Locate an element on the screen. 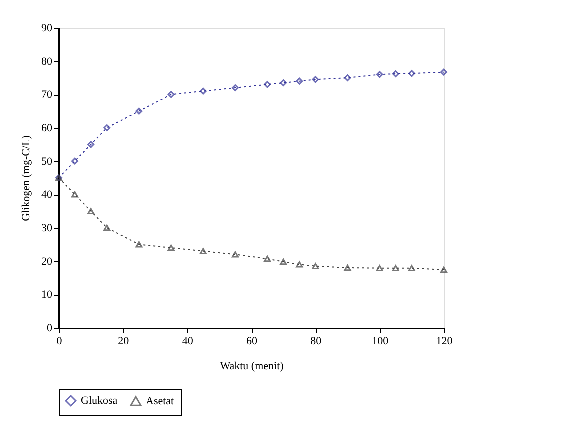  x-tick-label: 60 is located at coordinates (252, 342).